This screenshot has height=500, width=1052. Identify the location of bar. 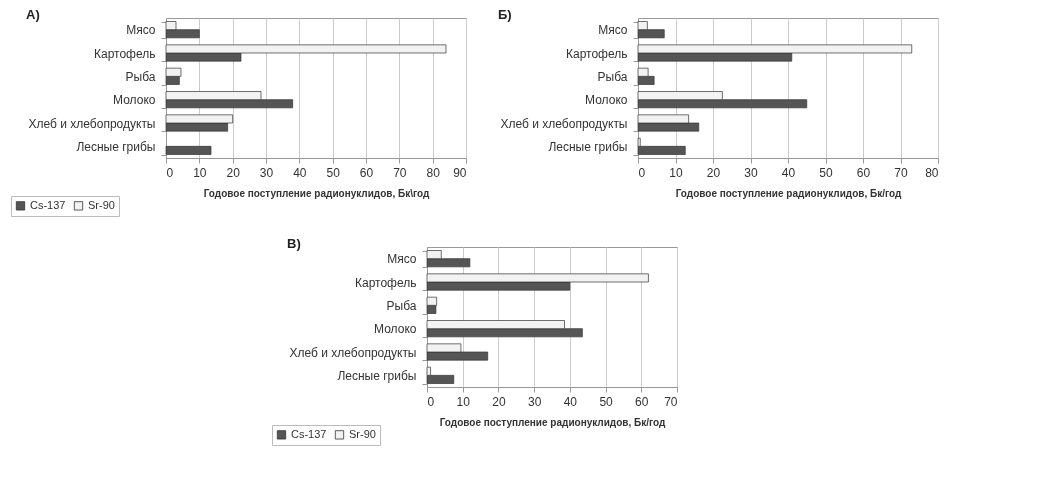
(188, 150).